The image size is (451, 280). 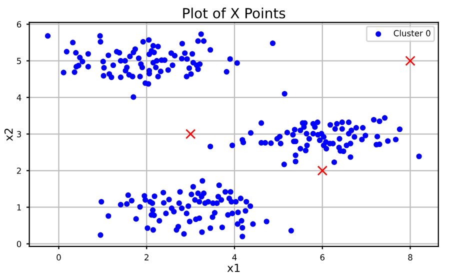 What do you see at coordinates (410, 257) in the screenshot?
I see `x-tick-label: 8` at bounding box center [410, 257].